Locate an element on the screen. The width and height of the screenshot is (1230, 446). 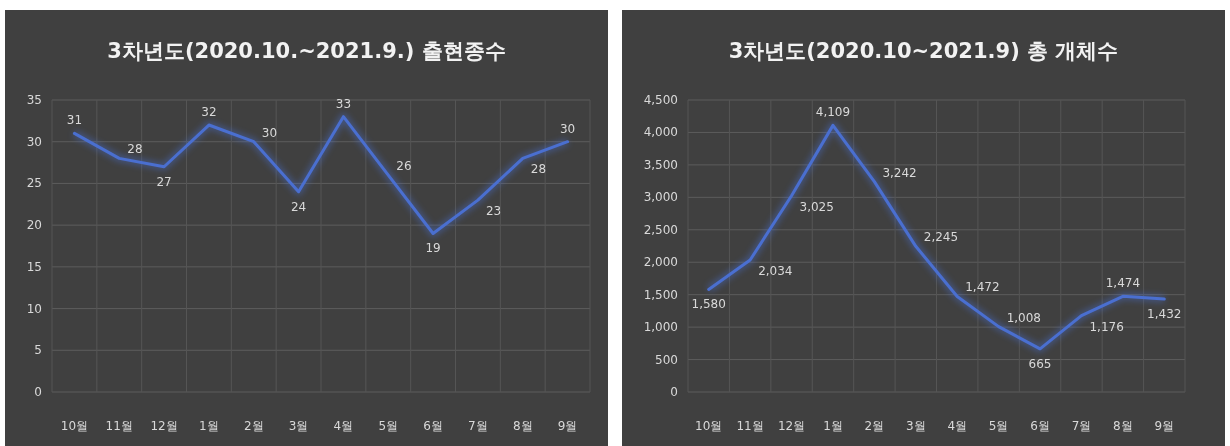
data-label: 26 is located at coordinates (404, 166).